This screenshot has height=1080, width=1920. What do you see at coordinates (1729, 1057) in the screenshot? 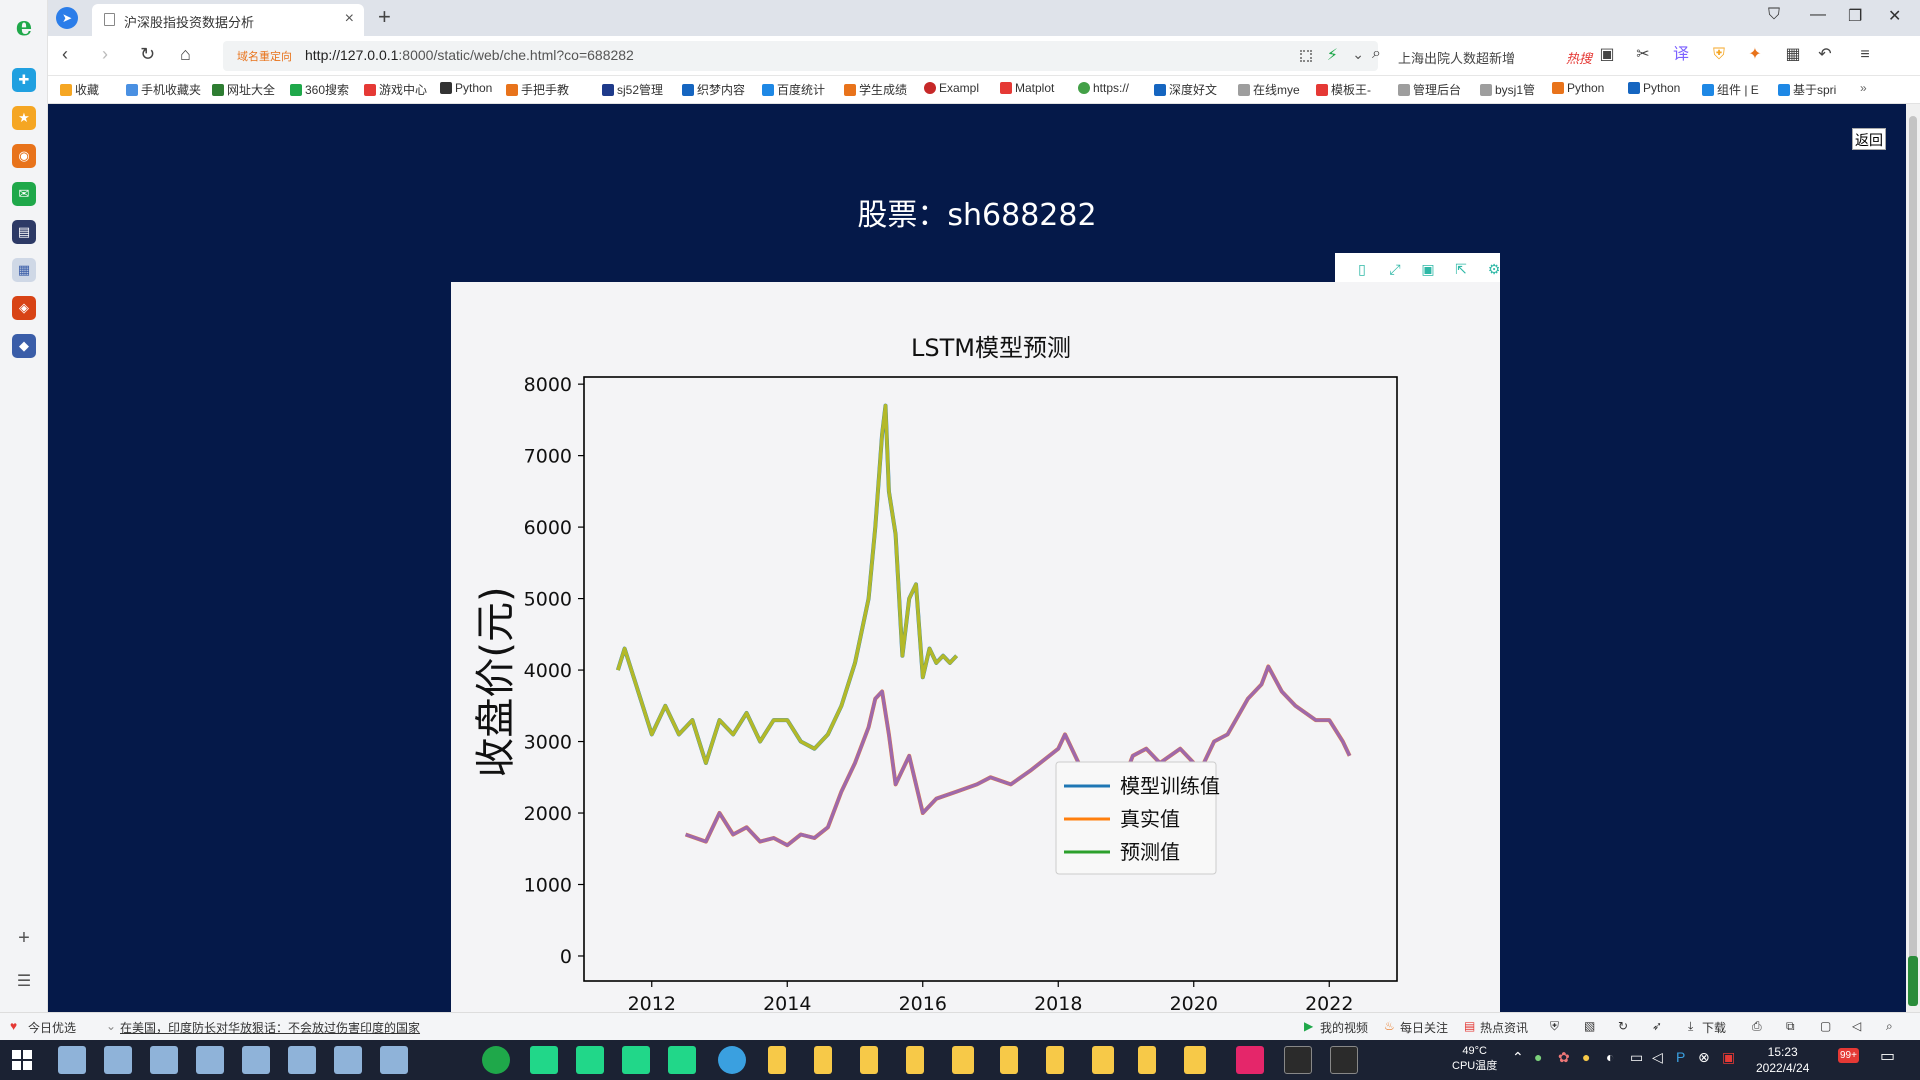
I see `notify-app-icon: ▣` at bounding box center [1729, 1057].